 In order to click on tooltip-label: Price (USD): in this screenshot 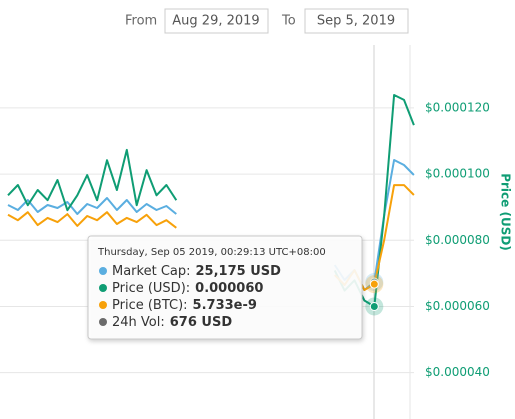, I will do `click(151, 288)`.